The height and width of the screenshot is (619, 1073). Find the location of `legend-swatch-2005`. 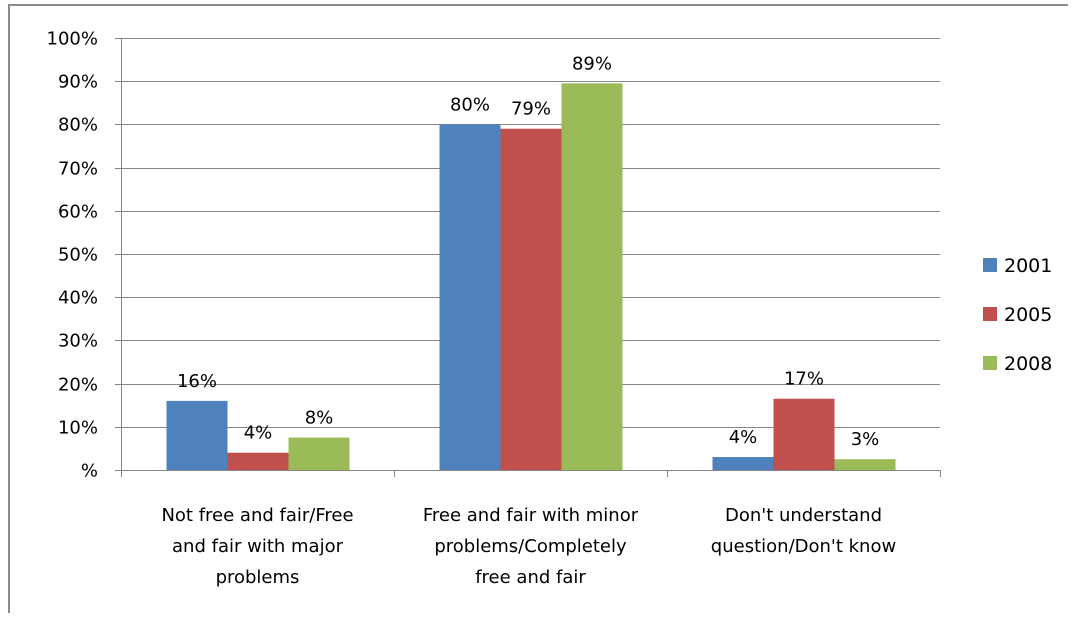

legend-swatch-2005 is located at coordinates (990, 314).